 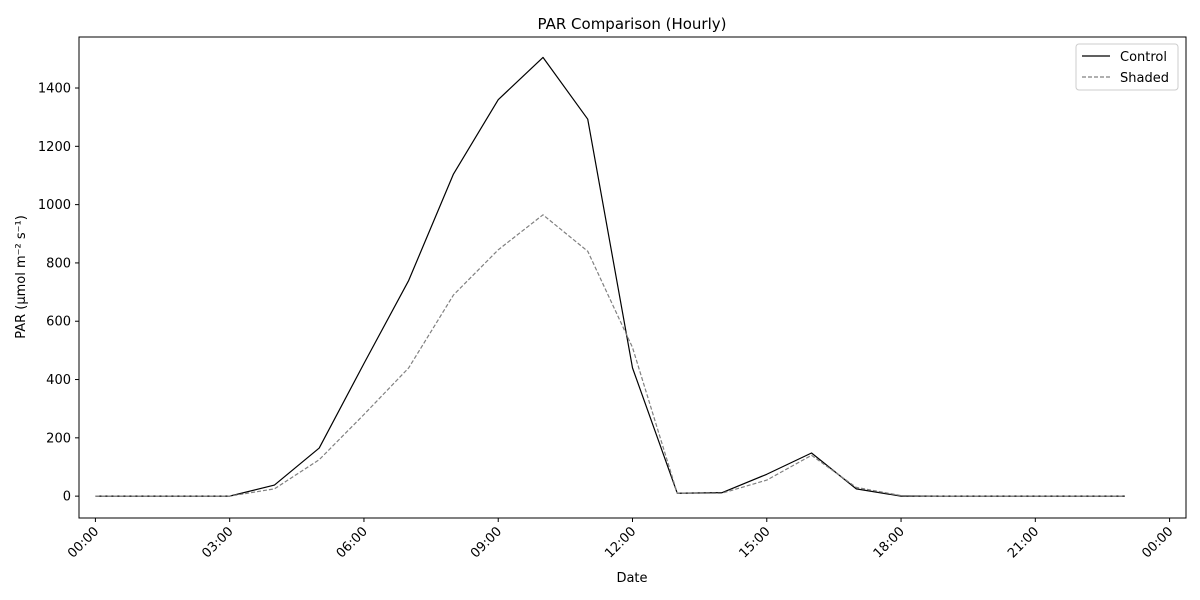 I want to click on x-tick-label: 12:00, so click(x=620, y=542).